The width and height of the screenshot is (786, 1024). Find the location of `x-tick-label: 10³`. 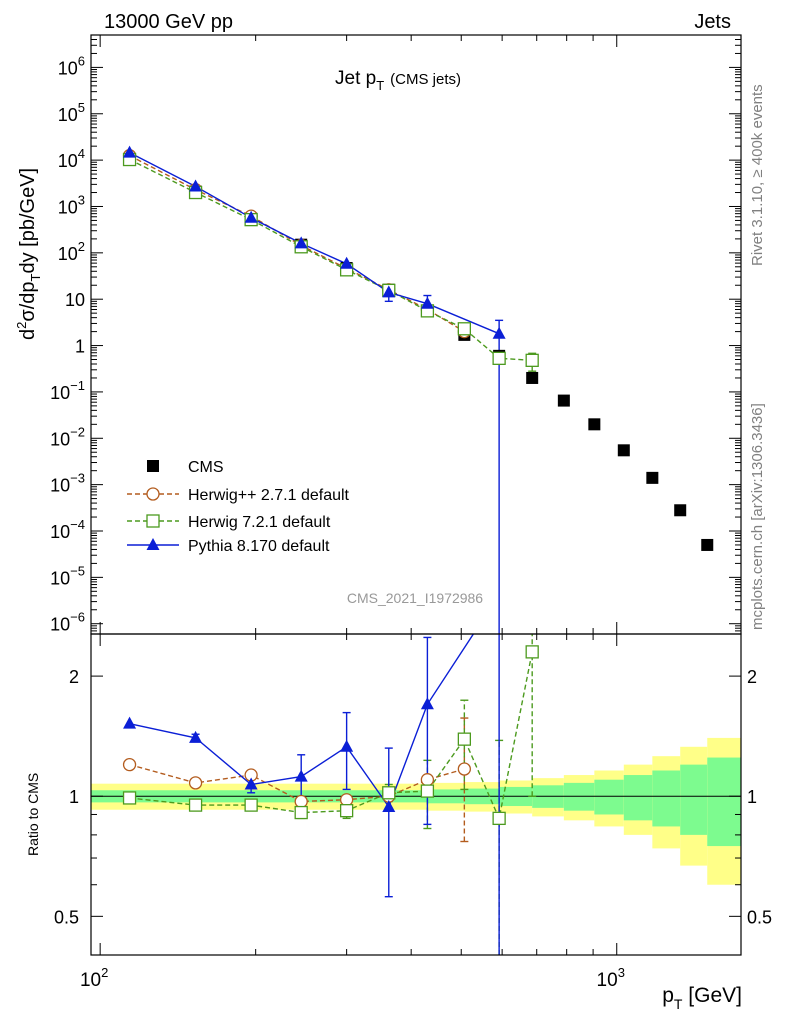

x-tick-label: 10³ is located at coordinates (611, 978).